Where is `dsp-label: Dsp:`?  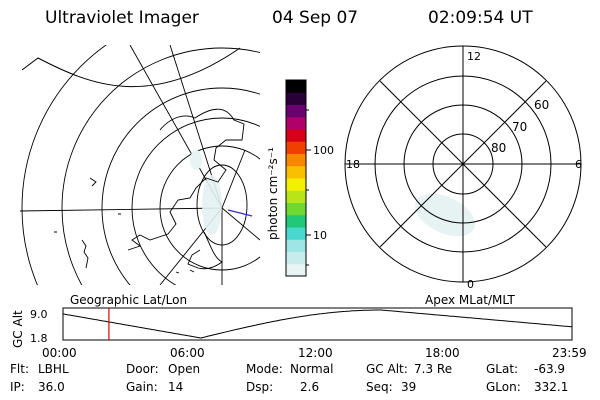 dsp-label: Dsp: is located at coordinates (260, 387).